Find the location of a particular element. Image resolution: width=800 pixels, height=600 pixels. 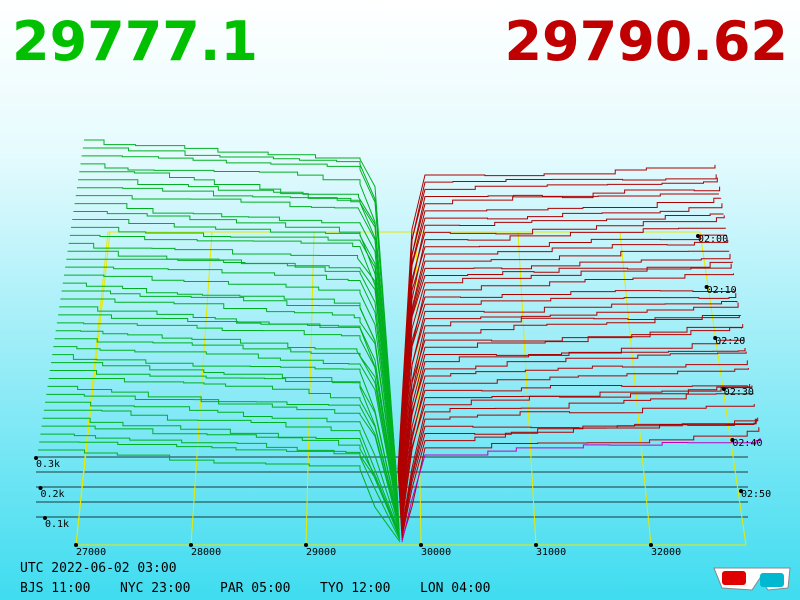

time-label: 02:10 is located at coordinates (722, 290).